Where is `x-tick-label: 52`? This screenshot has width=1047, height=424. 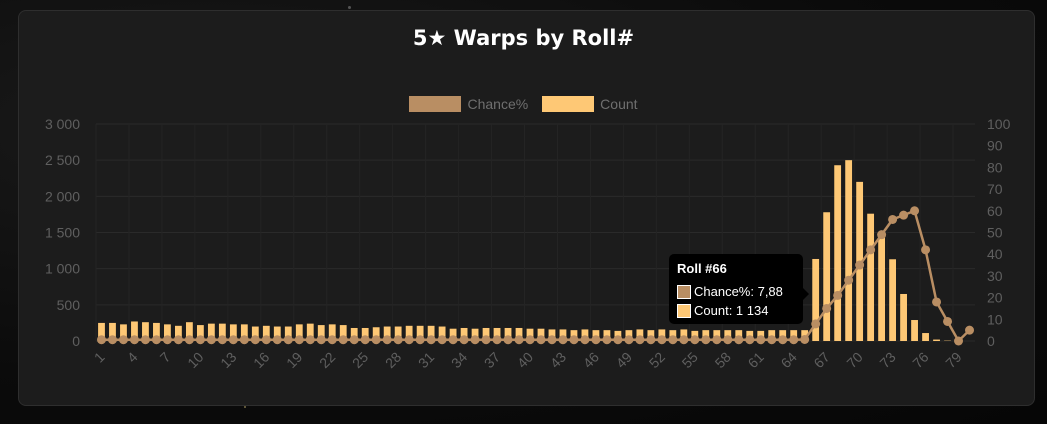
x-tick-label: 52 is located at coordinates (657, 360).